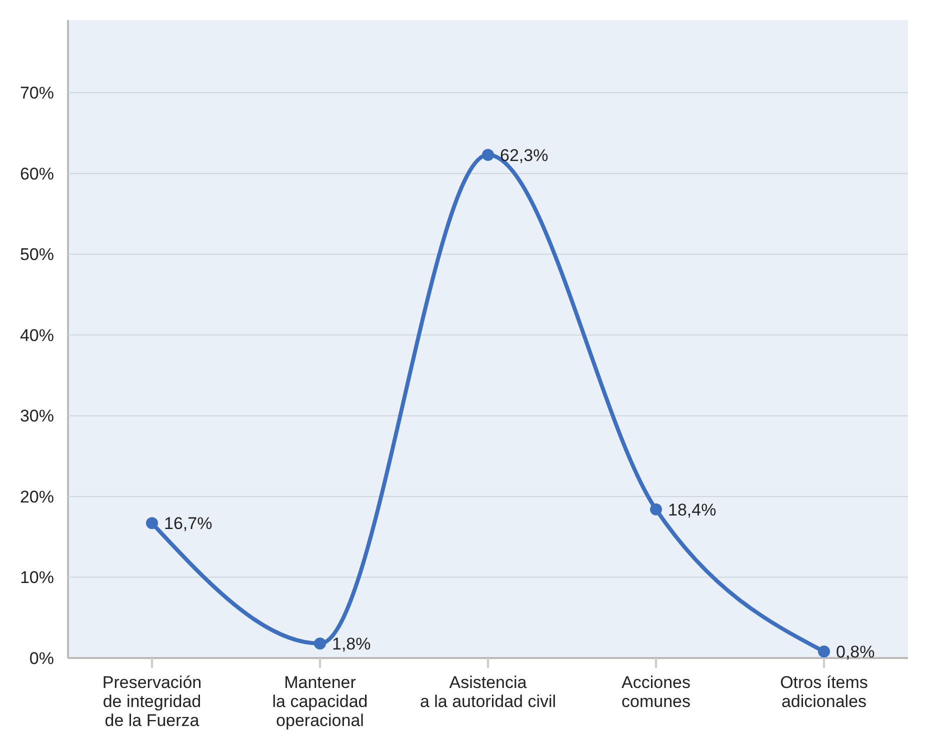 The image size is (940, 740). Describe the element at coordinates (488, 692) in the screenshot. I see `x-tick-label: Asistencia a la autoridad civil` at that location.